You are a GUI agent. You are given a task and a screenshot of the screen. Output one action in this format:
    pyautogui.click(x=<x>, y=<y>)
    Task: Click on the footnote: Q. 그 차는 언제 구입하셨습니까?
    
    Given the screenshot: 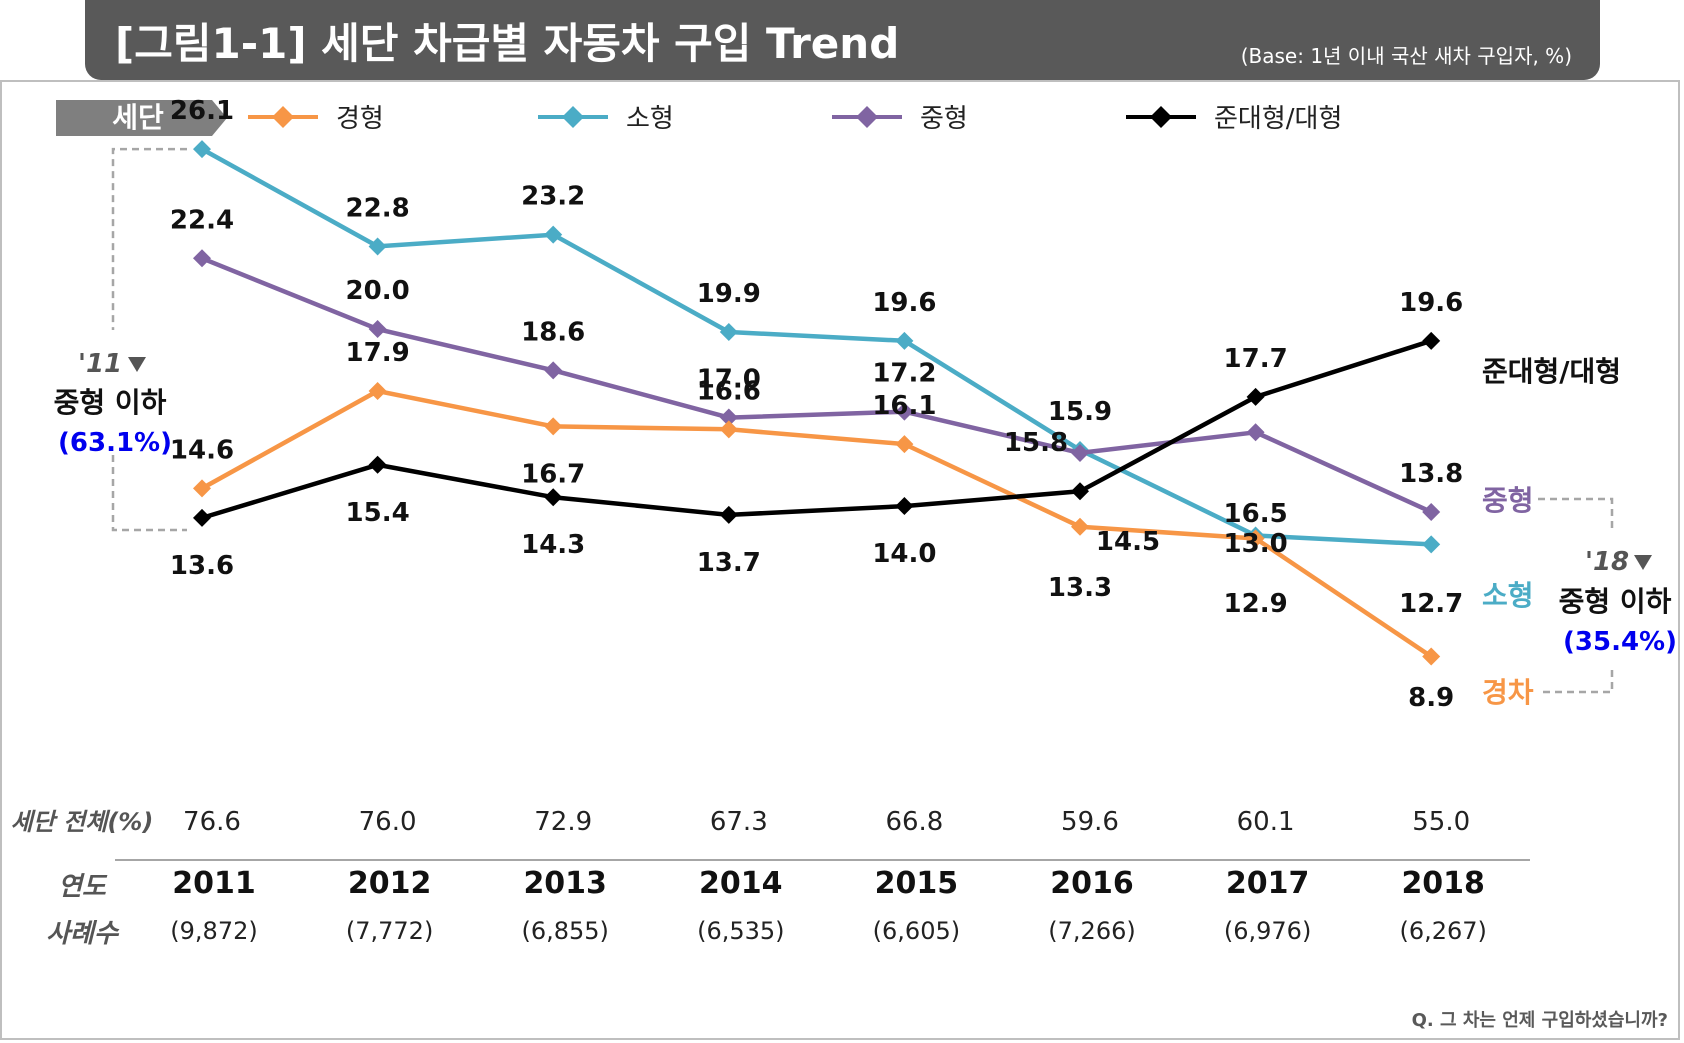 What is the action you would take?
    pyautogui.click(x=1539, y=1020)
    